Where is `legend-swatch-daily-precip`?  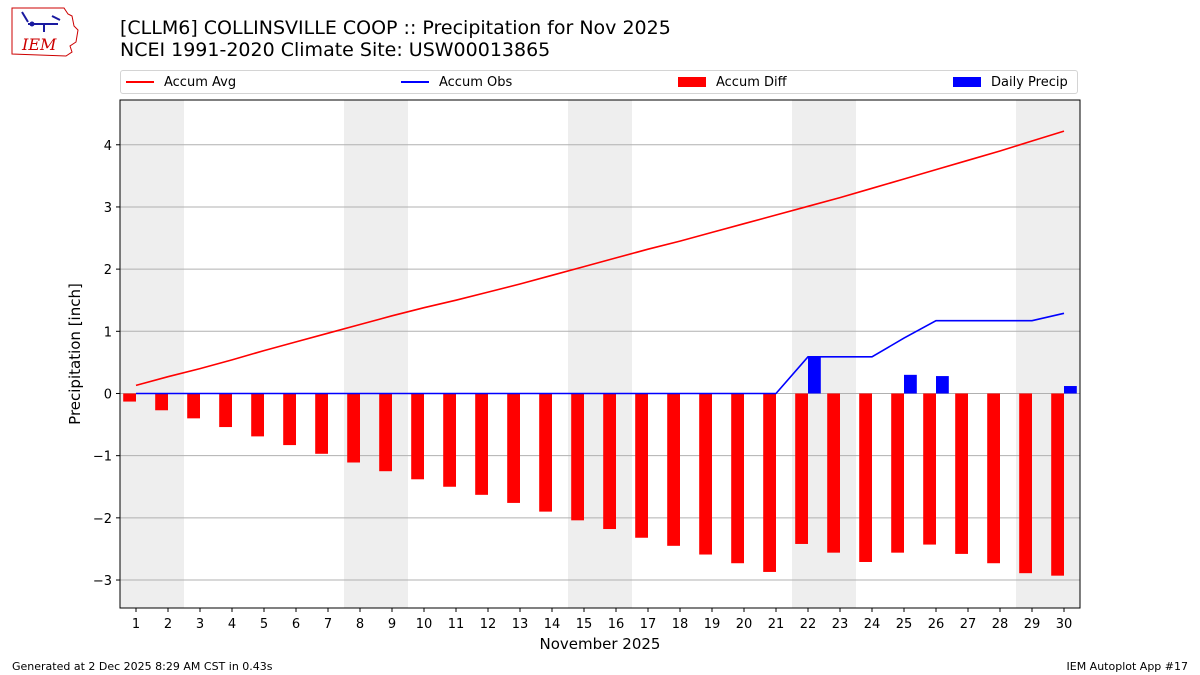 legend-swatch-daily-precip is located at coordinates (967, 82).